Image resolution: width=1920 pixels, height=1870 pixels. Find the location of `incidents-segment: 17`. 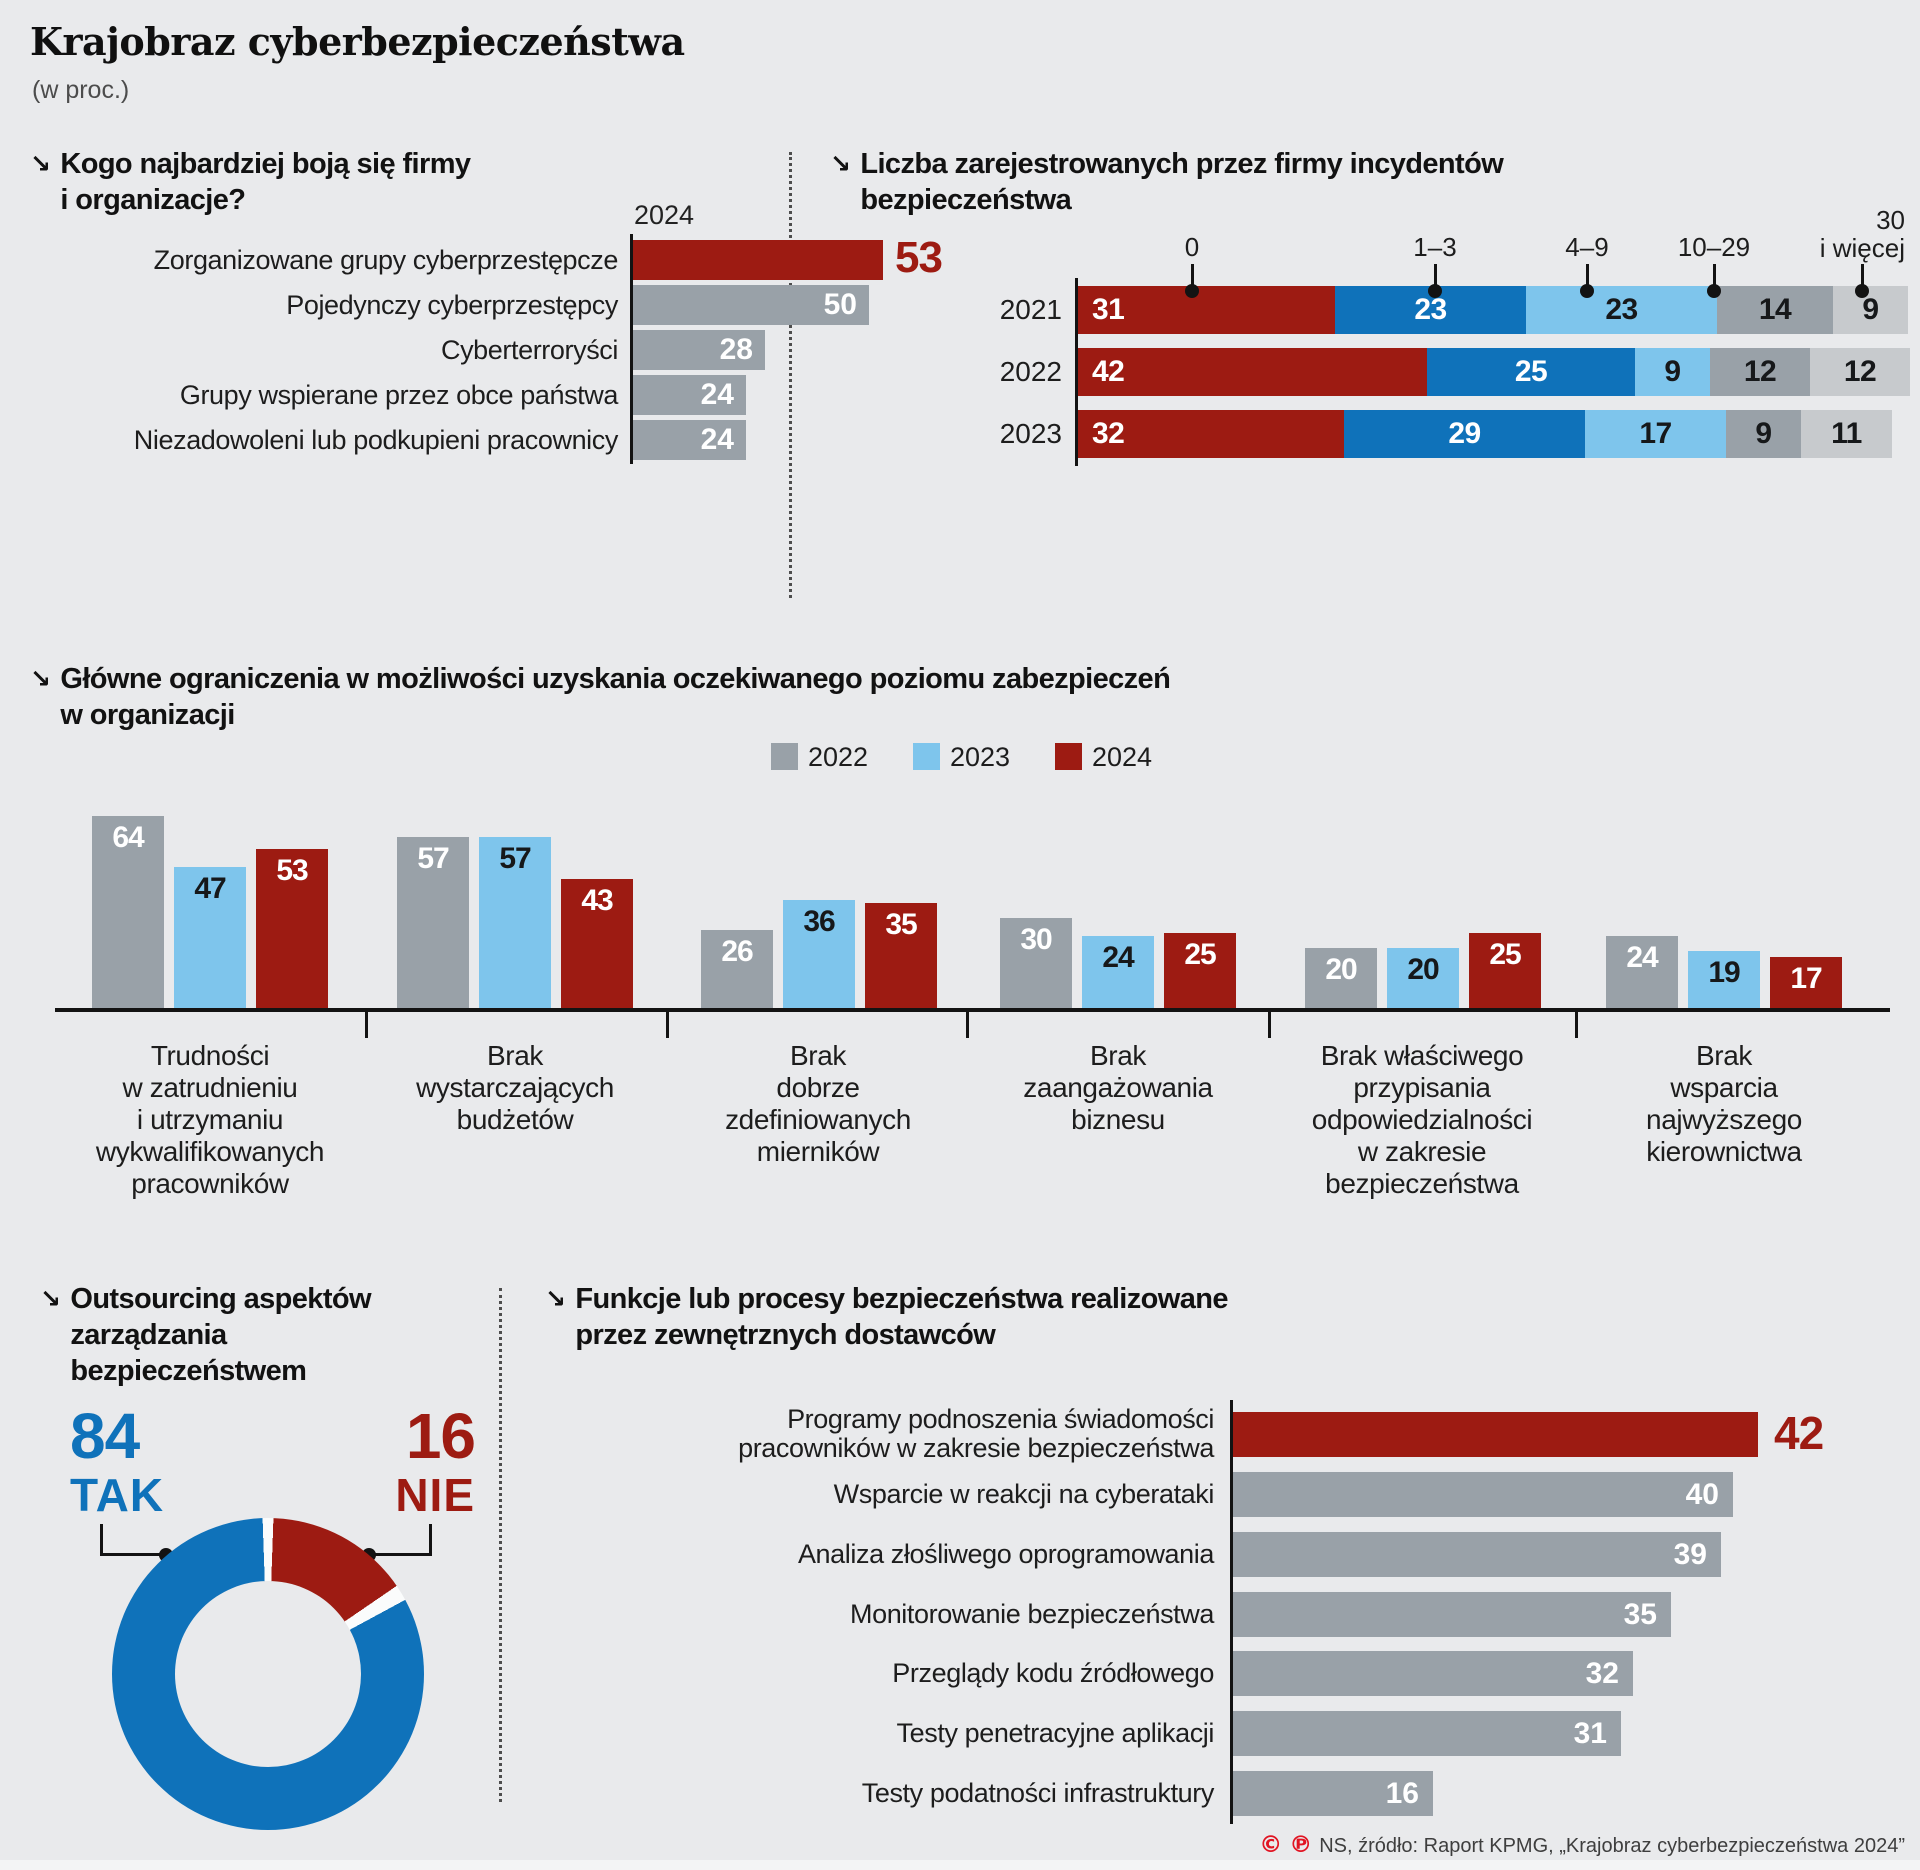

incidents-segment: 17 is located at coordinates (1655, 434).